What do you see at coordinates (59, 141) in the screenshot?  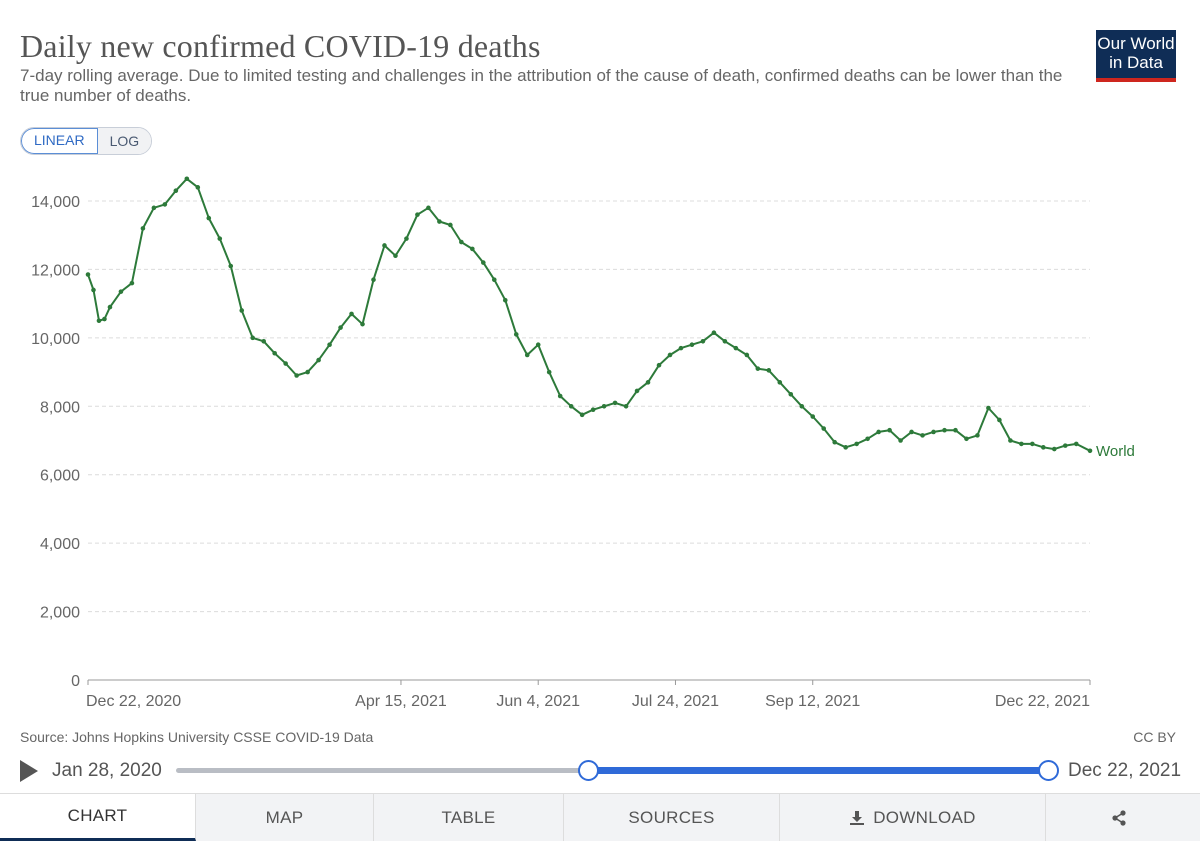 I see `linear-scale-button: LINEAR` at bounding box center [59, 141].